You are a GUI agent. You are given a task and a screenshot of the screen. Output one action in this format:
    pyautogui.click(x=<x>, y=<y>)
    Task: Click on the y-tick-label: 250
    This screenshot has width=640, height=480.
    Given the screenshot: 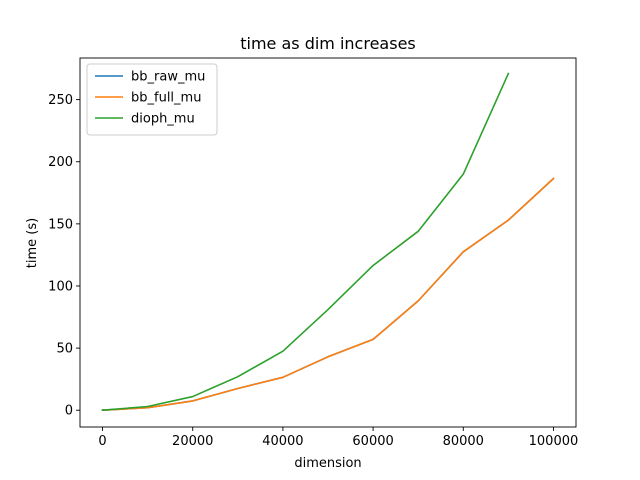 What is the action you would take?
    pyautogui.click(x=60, y=100)
    